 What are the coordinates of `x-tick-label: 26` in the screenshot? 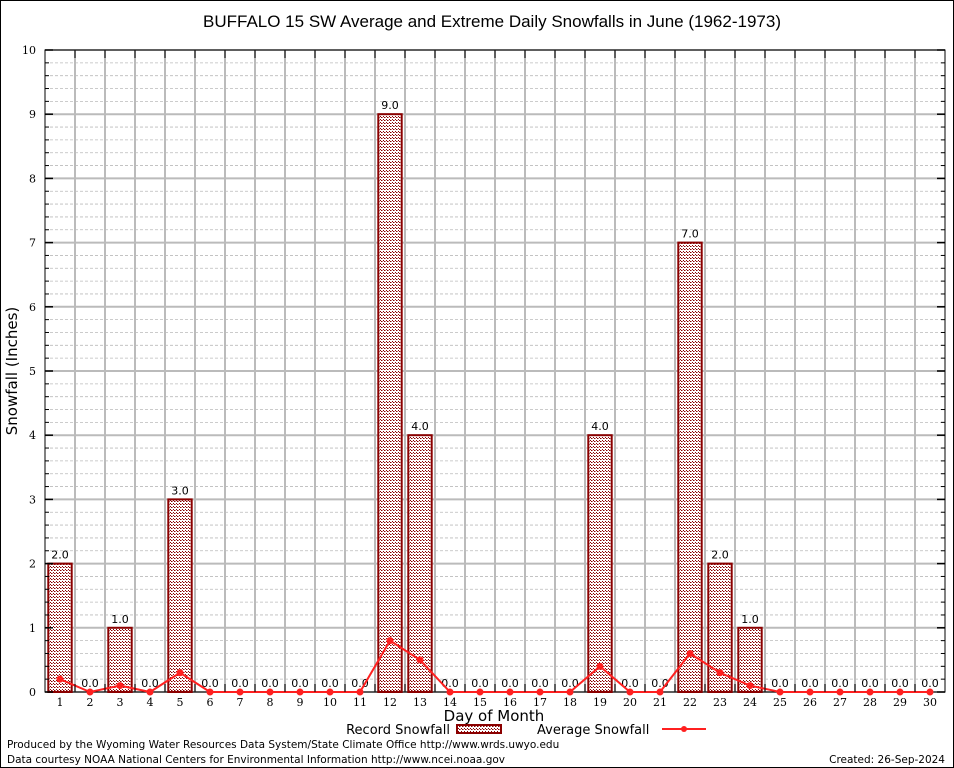 It's located at (810, 702).